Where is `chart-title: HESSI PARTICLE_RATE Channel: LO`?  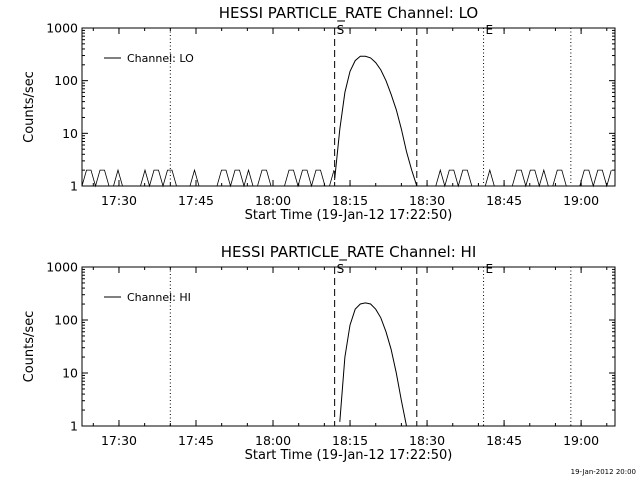
chart-title: HESSI PARTICLE_RATE Channel: LO is located at coordinates (348, 13).